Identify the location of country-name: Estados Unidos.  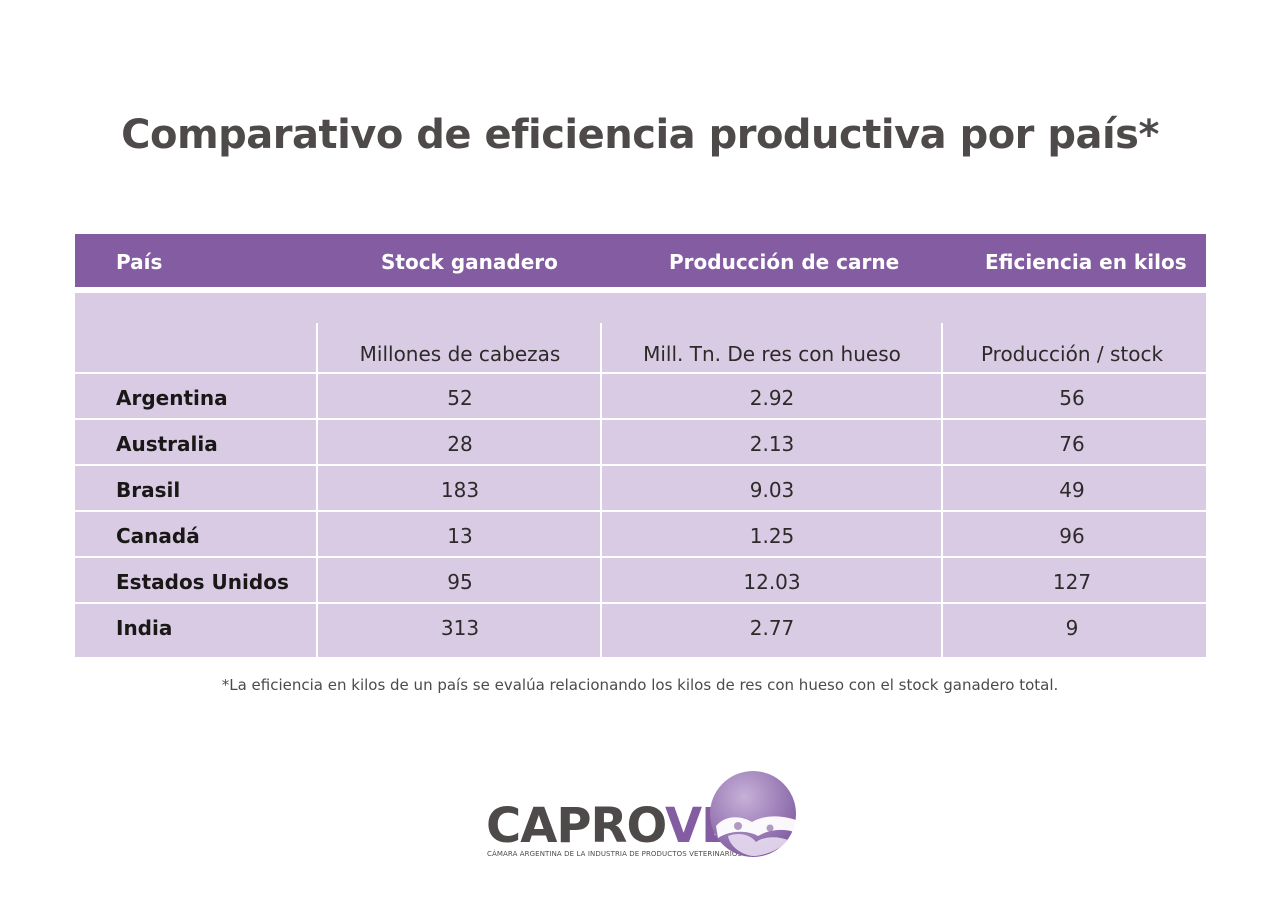
(202, 582).